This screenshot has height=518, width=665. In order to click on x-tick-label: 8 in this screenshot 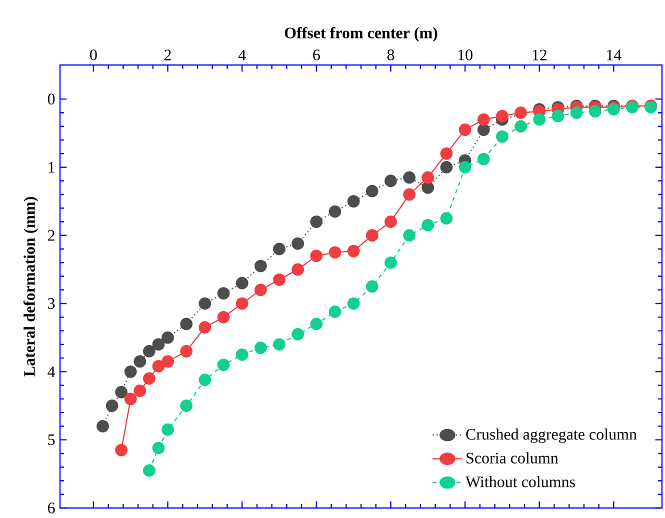, I will do `click(390, 55)`.